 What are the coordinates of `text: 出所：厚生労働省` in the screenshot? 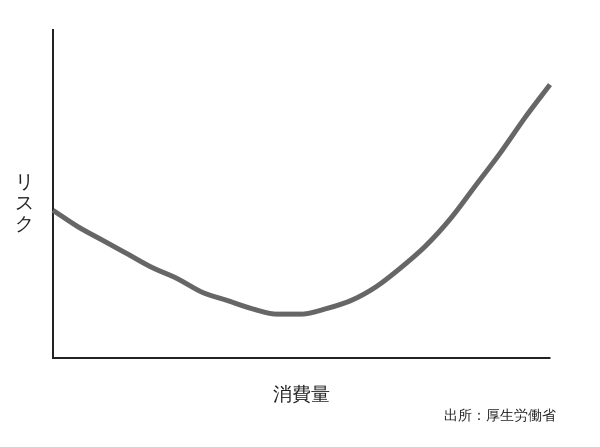 It's located at (500, 416).